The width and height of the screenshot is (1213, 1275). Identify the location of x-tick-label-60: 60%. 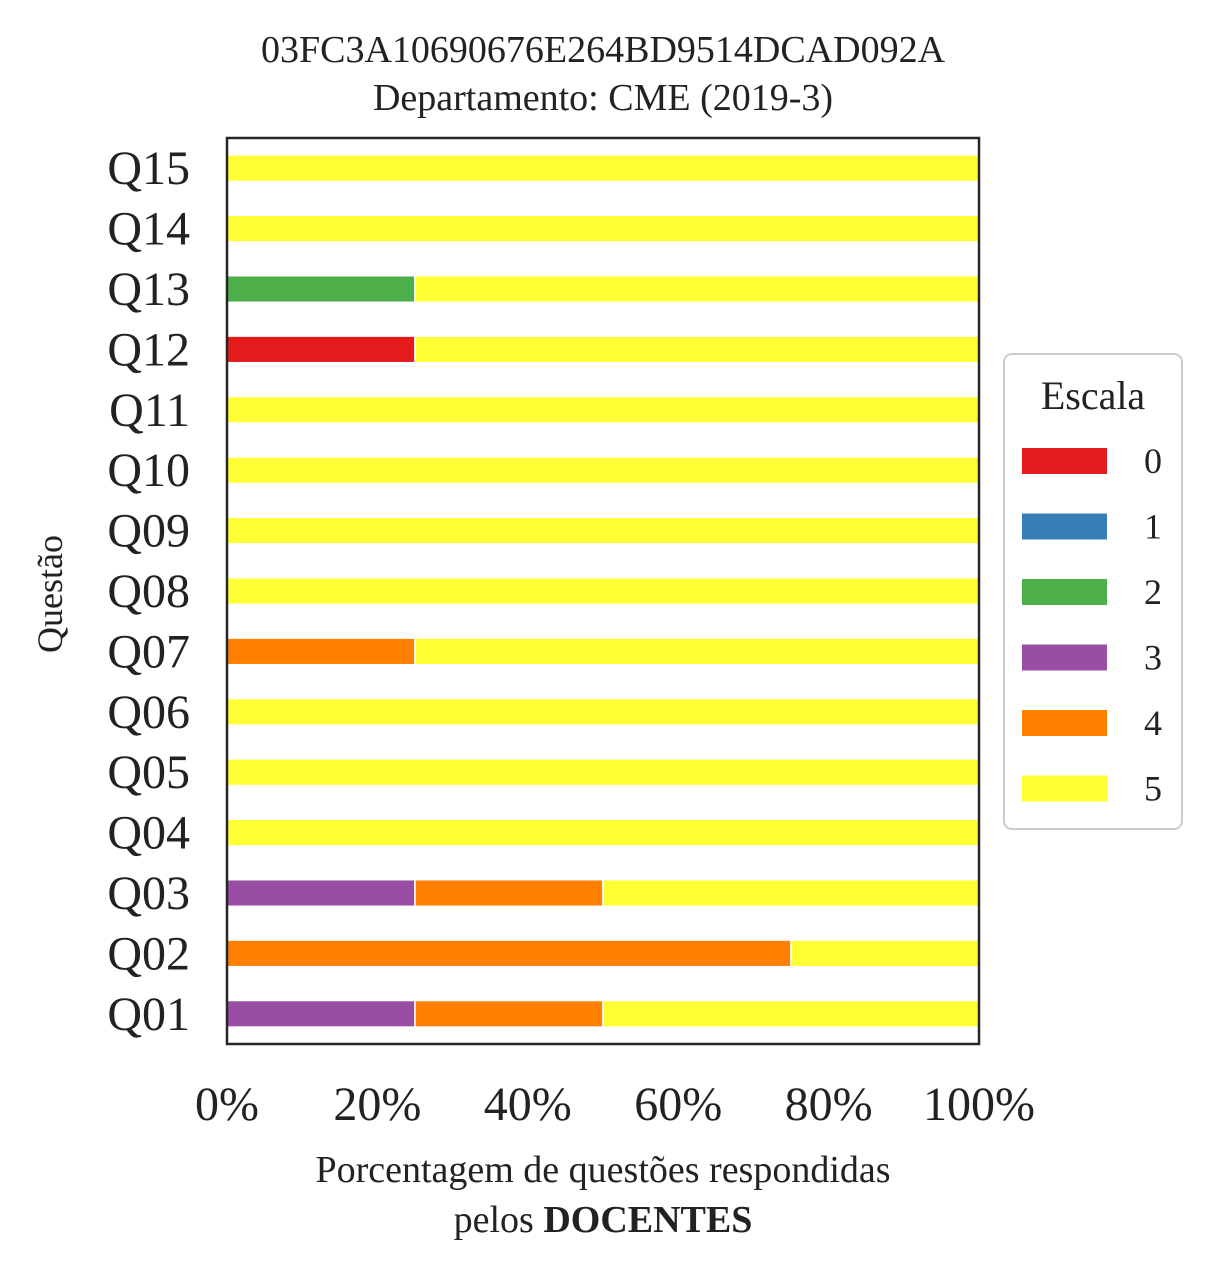
(678, 1104).